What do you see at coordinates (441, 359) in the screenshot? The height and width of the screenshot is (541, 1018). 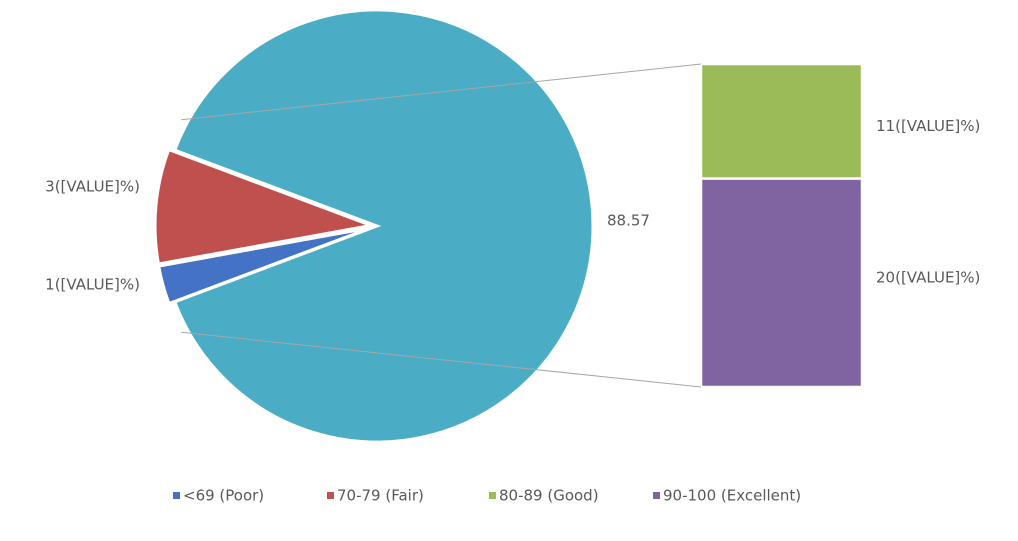 I see `connector-line-bottom` at bounding box center [441, 359].